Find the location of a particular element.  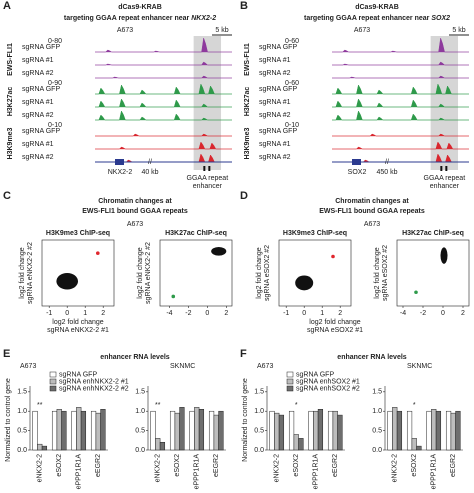

y-axis-label: Normalized to control gene is located at coordinates (245, 420).